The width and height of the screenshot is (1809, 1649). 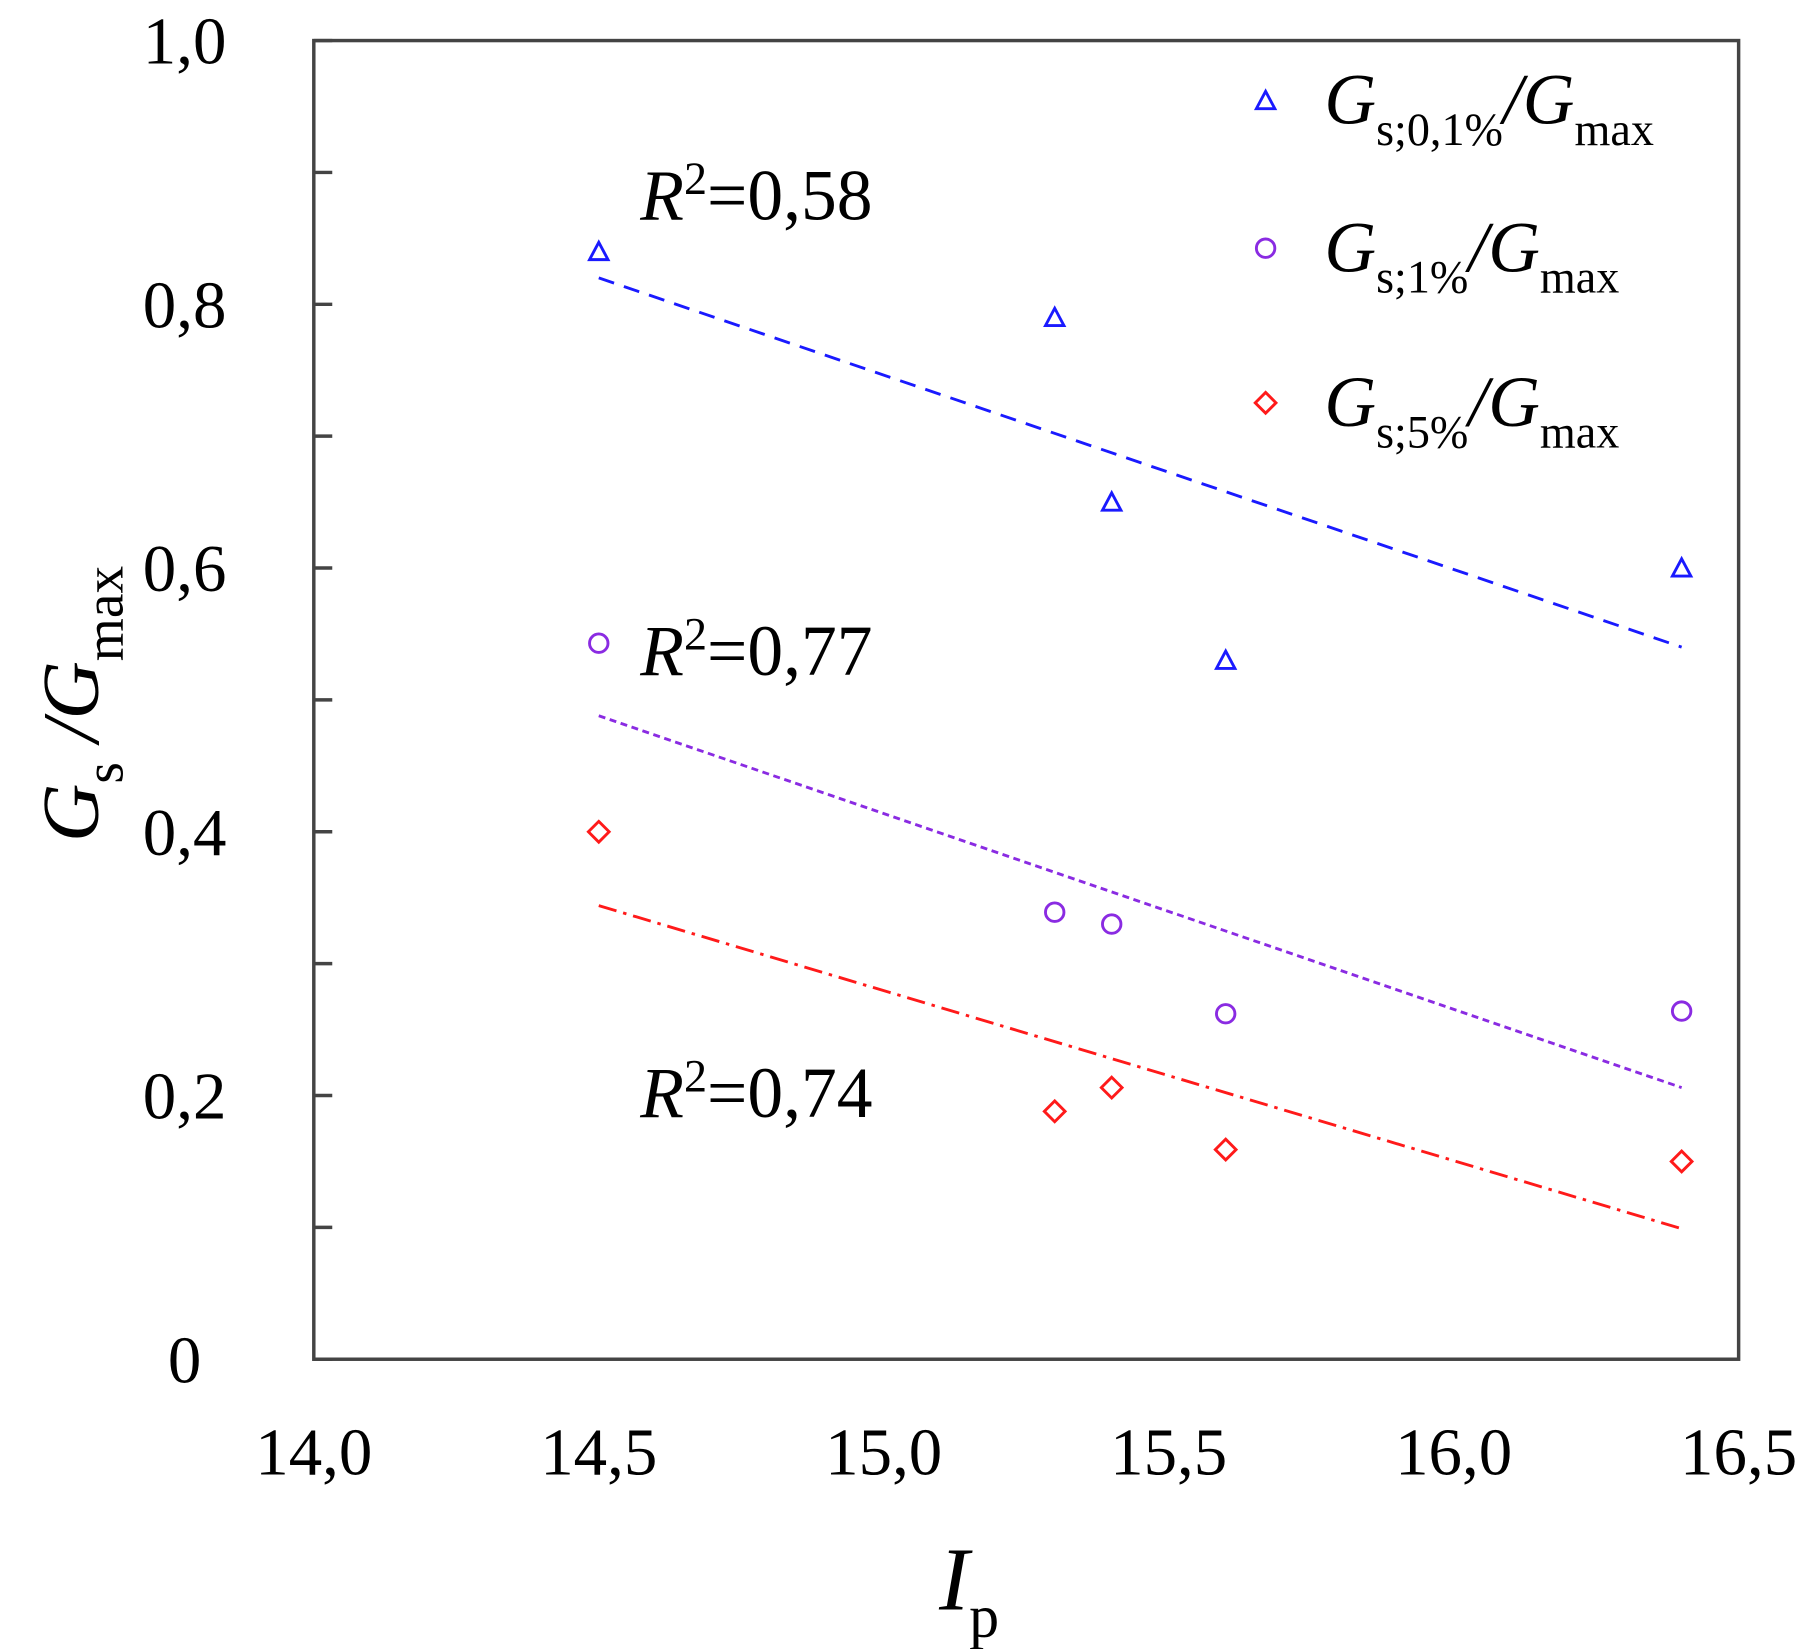 I want to click on y-tick-label: 0, so click(x=184, y=1360).